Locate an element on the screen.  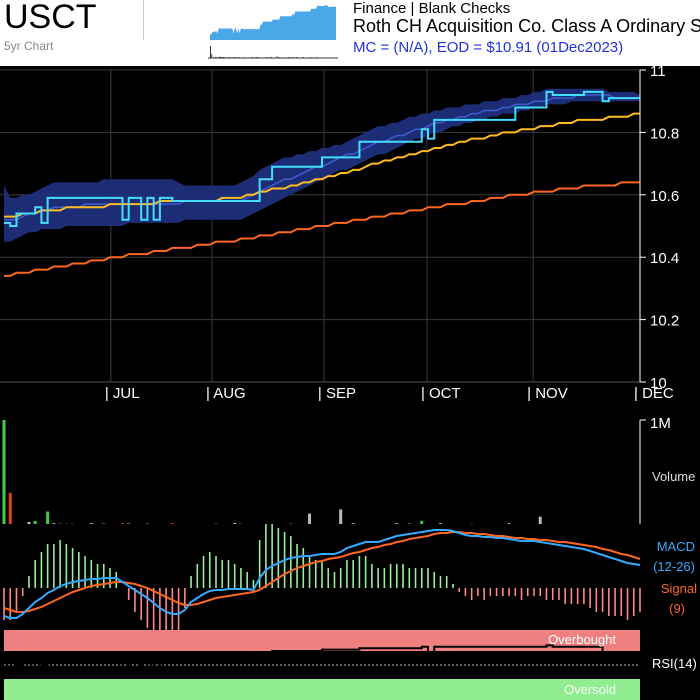
month-label: | JUL is located at coordinates (122, 393).